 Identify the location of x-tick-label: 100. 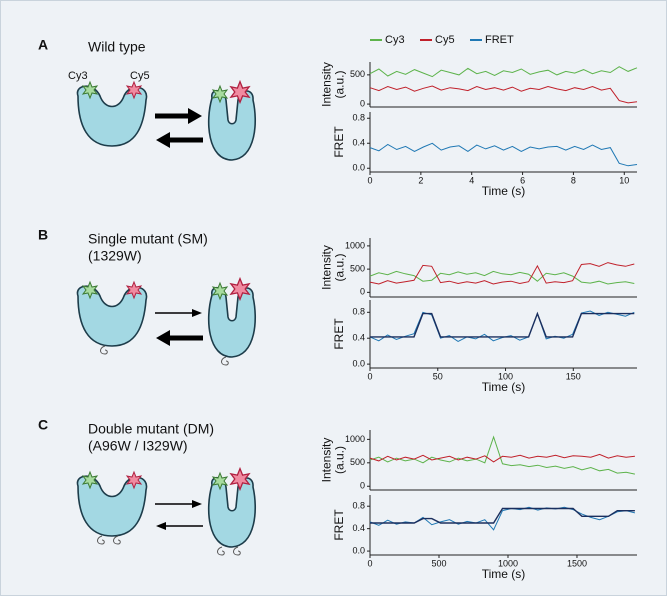
(505, 376).